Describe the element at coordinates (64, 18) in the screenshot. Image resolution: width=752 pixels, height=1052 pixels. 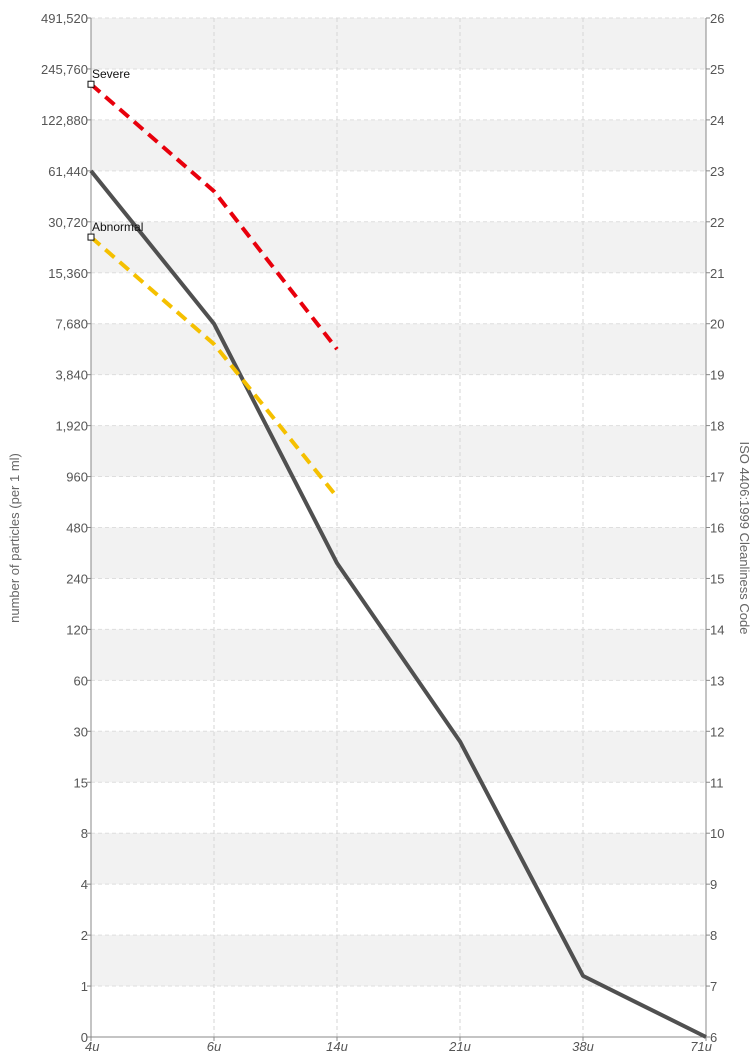
I see `left-tick-label: 491,520` at that location.